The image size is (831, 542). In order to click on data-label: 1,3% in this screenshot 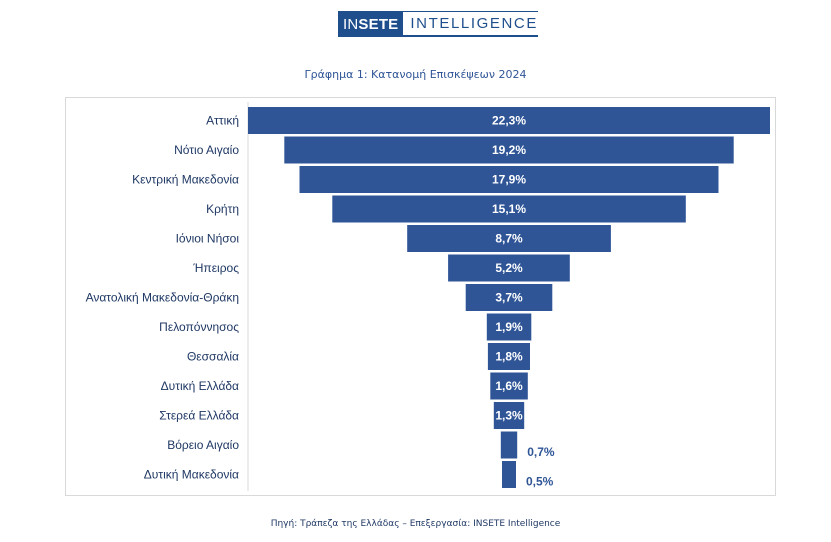, I will do `click(509, 416)`.